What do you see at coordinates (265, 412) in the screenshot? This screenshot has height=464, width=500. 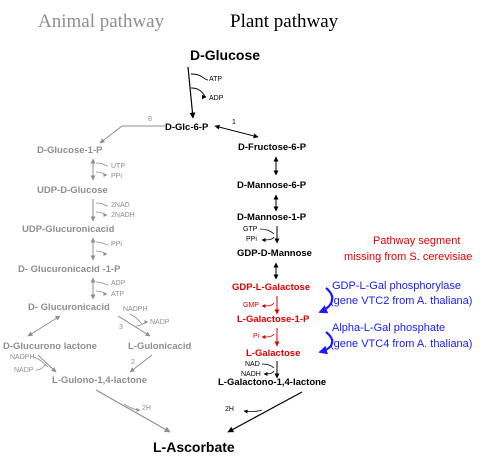 I see `arrow-galactonolactone-ascorbate` at bounding box center [265, 412].